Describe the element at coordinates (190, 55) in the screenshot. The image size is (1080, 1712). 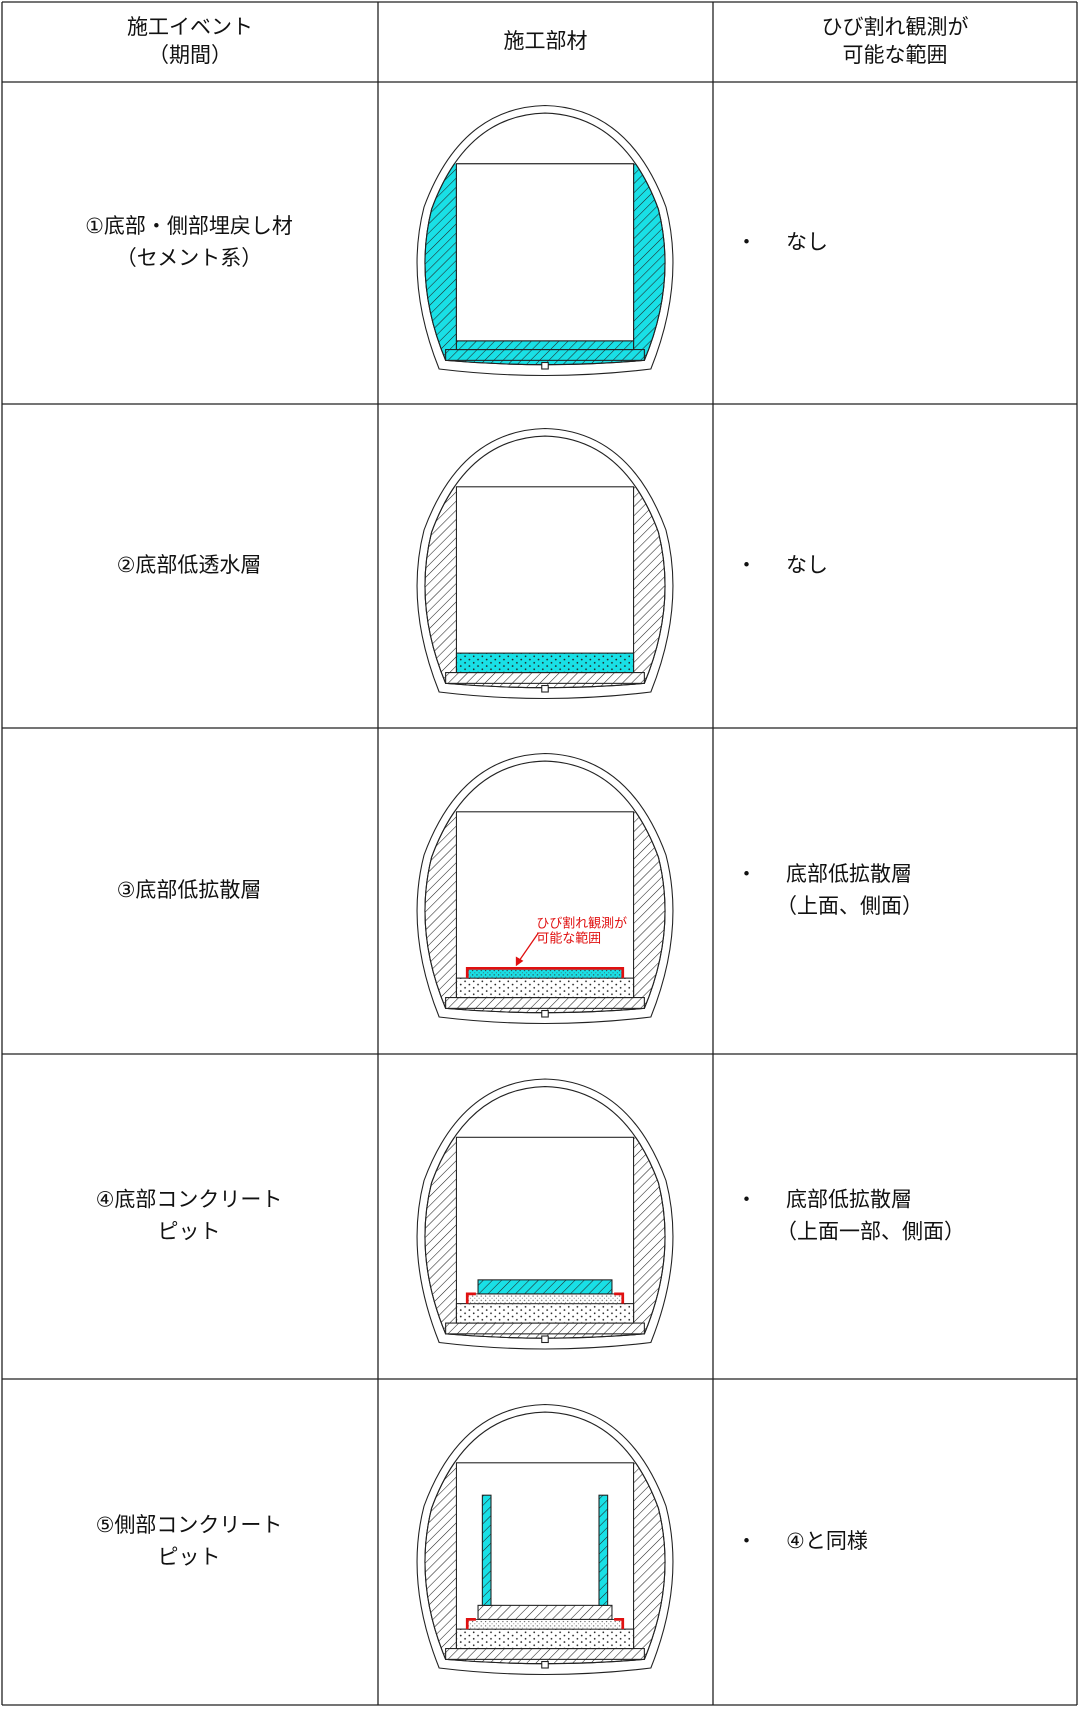
I see `header-text: （期間）` at that location.